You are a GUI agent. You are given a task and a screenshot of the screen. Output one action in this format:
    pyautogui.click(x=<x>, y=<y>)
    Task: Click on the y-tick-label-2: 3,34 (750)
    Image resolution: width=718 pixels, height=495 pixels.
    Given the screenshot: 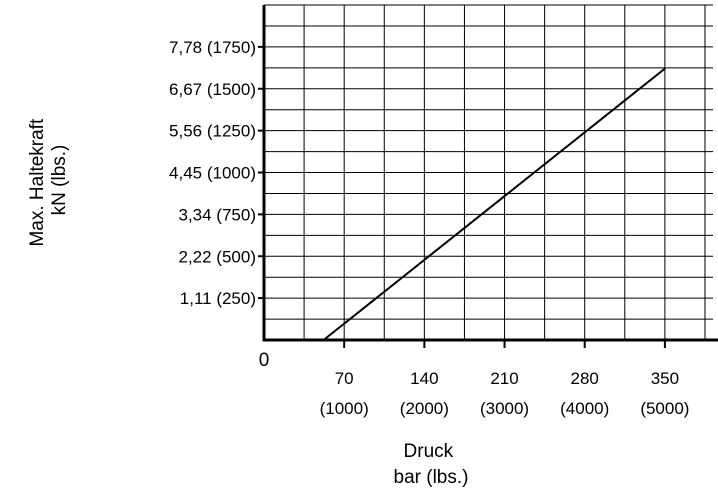 What is the action you would take?
    pyautogui.click(x=218, y=214)
    